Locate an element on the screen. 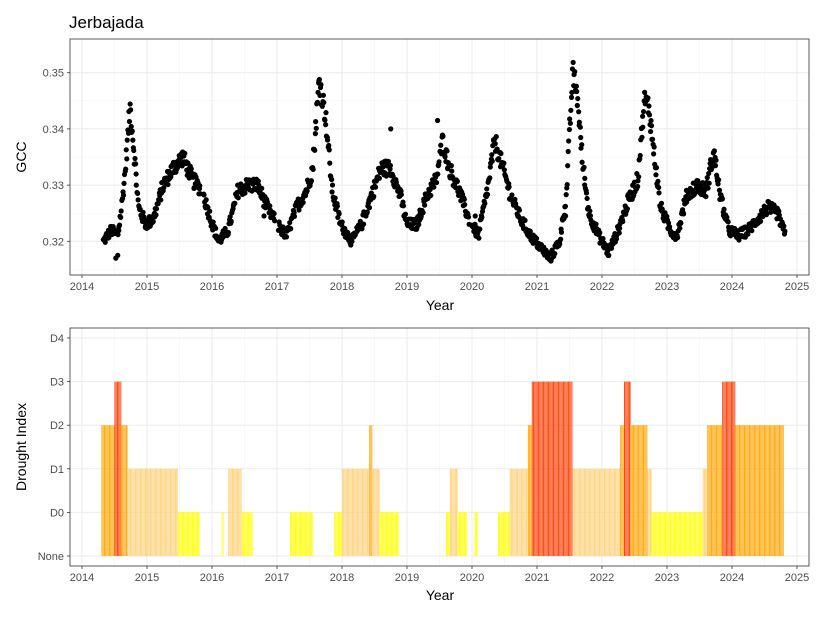 Image resolution: width=824 pixels, height=619 pixels. drought-y-tick-label: D0 is located at coordinates (57, 513).